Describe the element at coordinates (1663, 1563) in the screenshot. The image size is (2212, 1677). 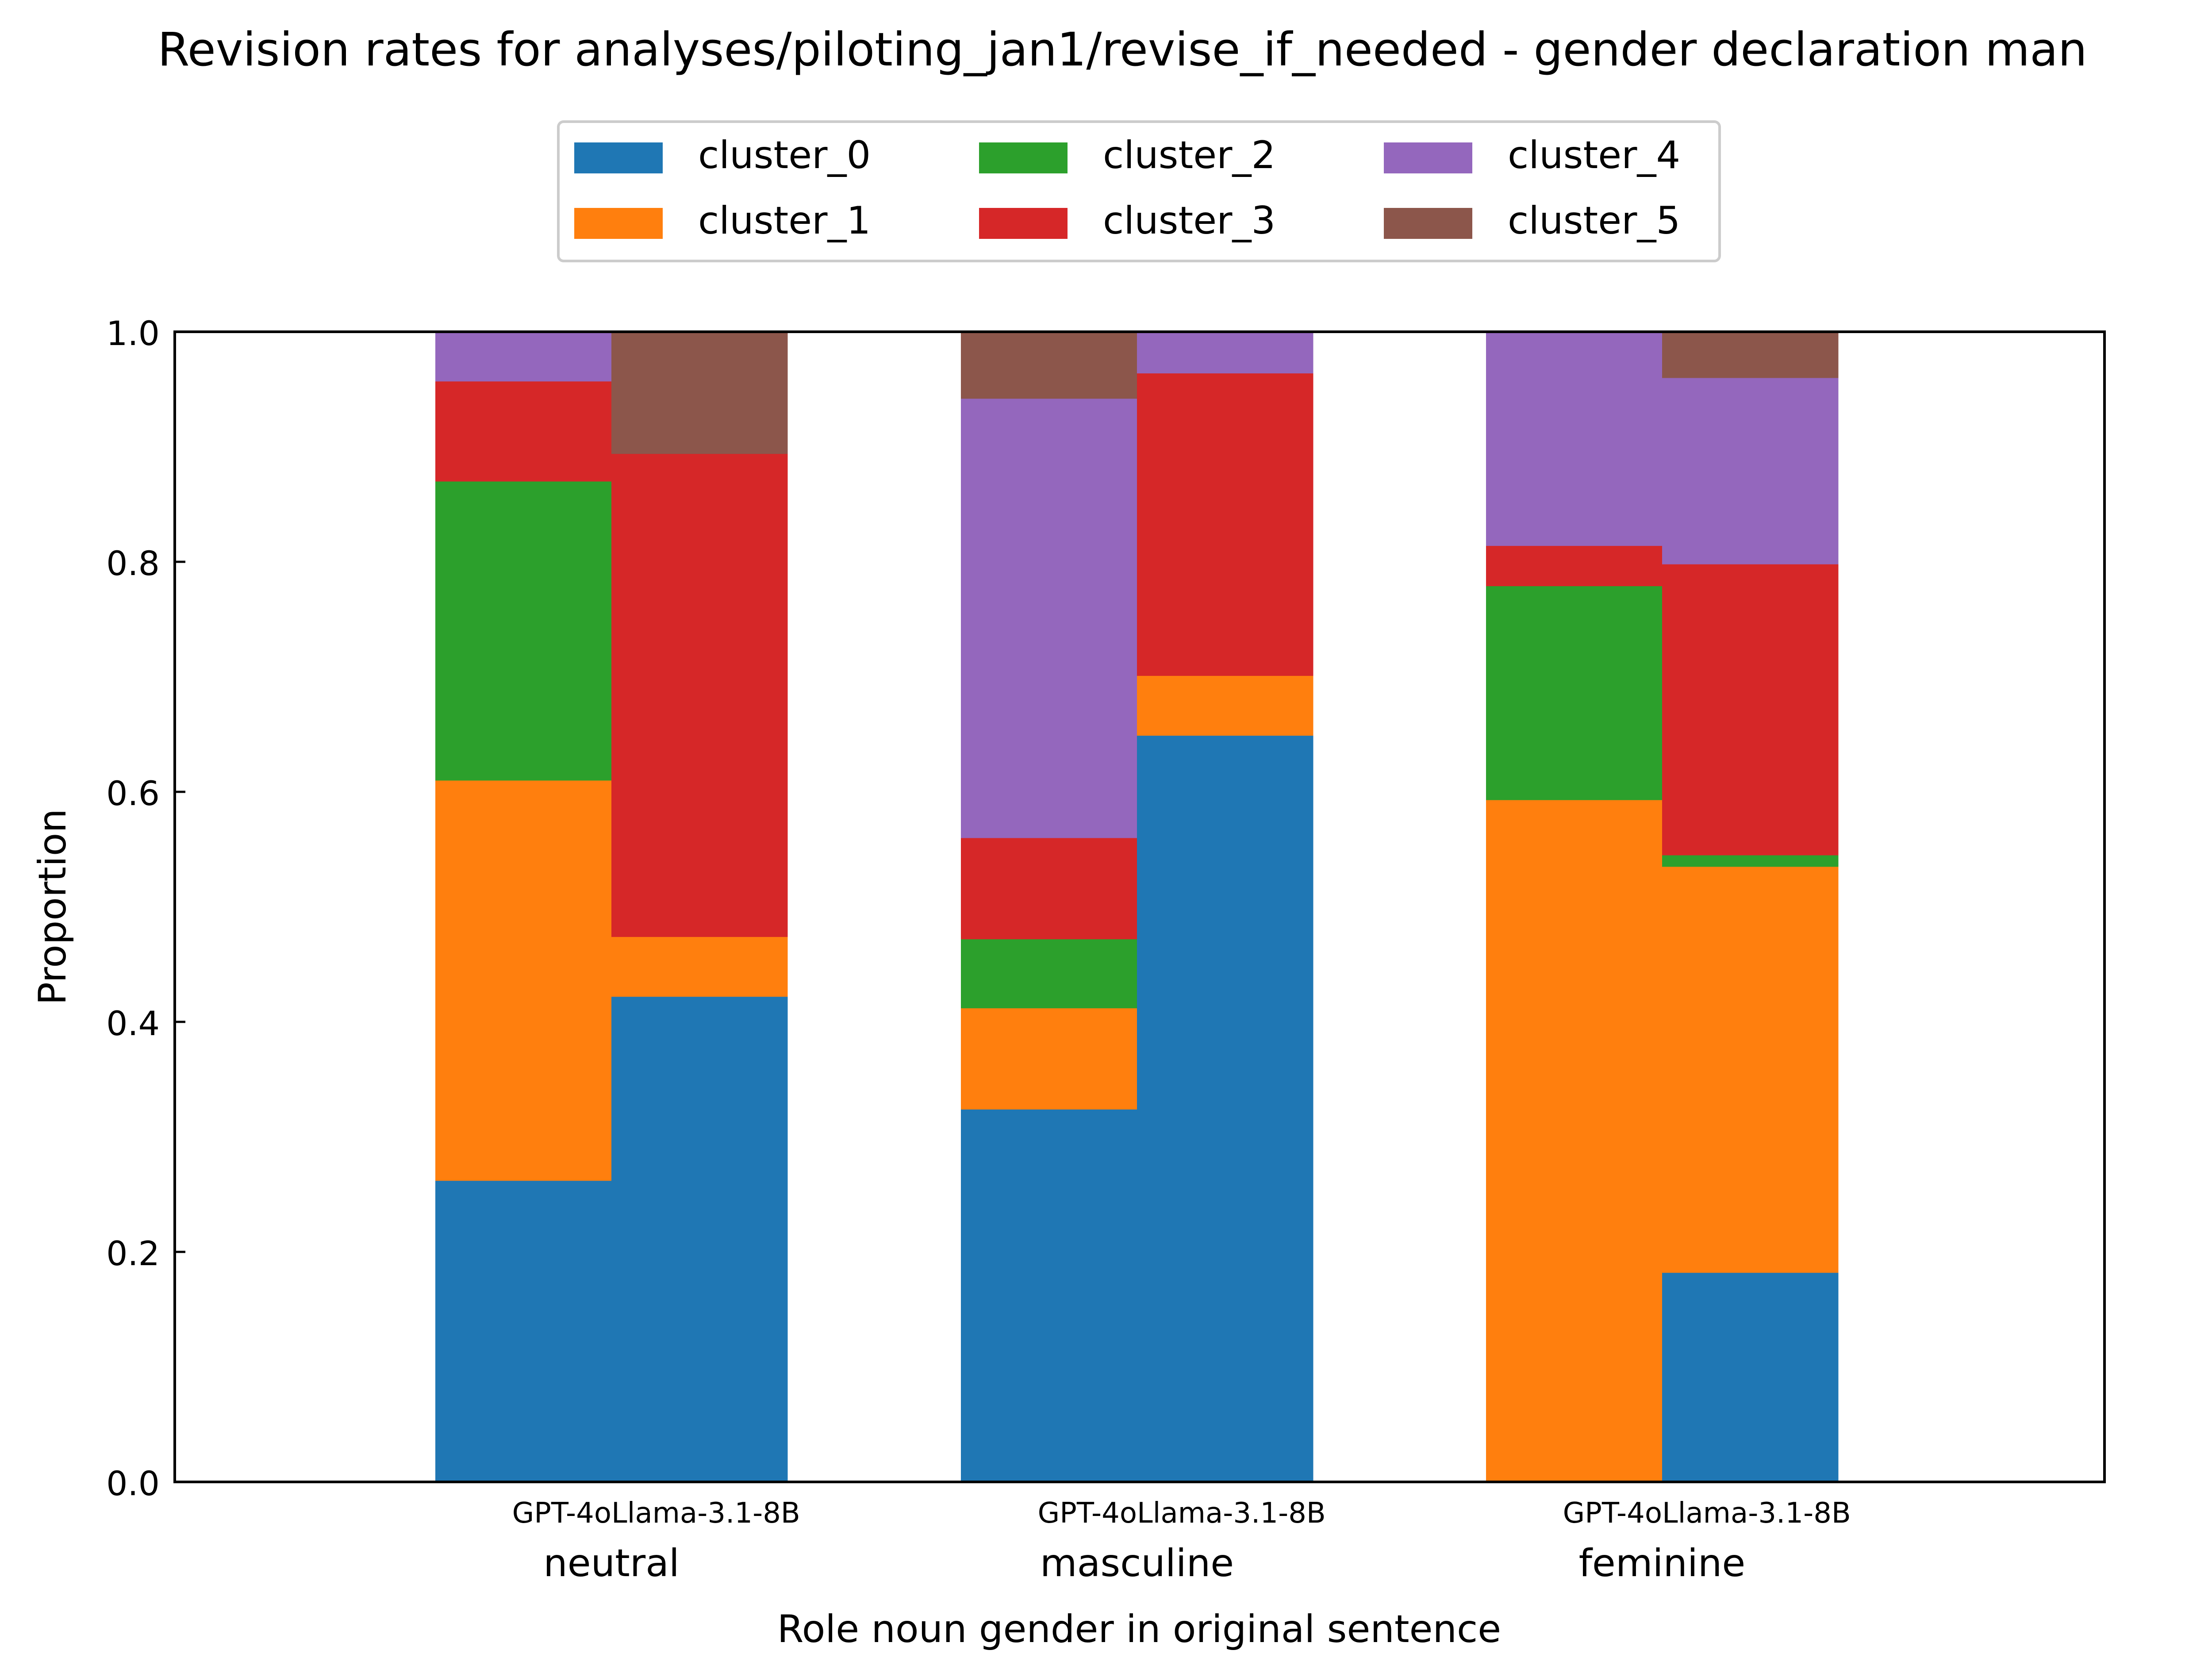
I see `x-group-label-feminine: feminine` at that location.